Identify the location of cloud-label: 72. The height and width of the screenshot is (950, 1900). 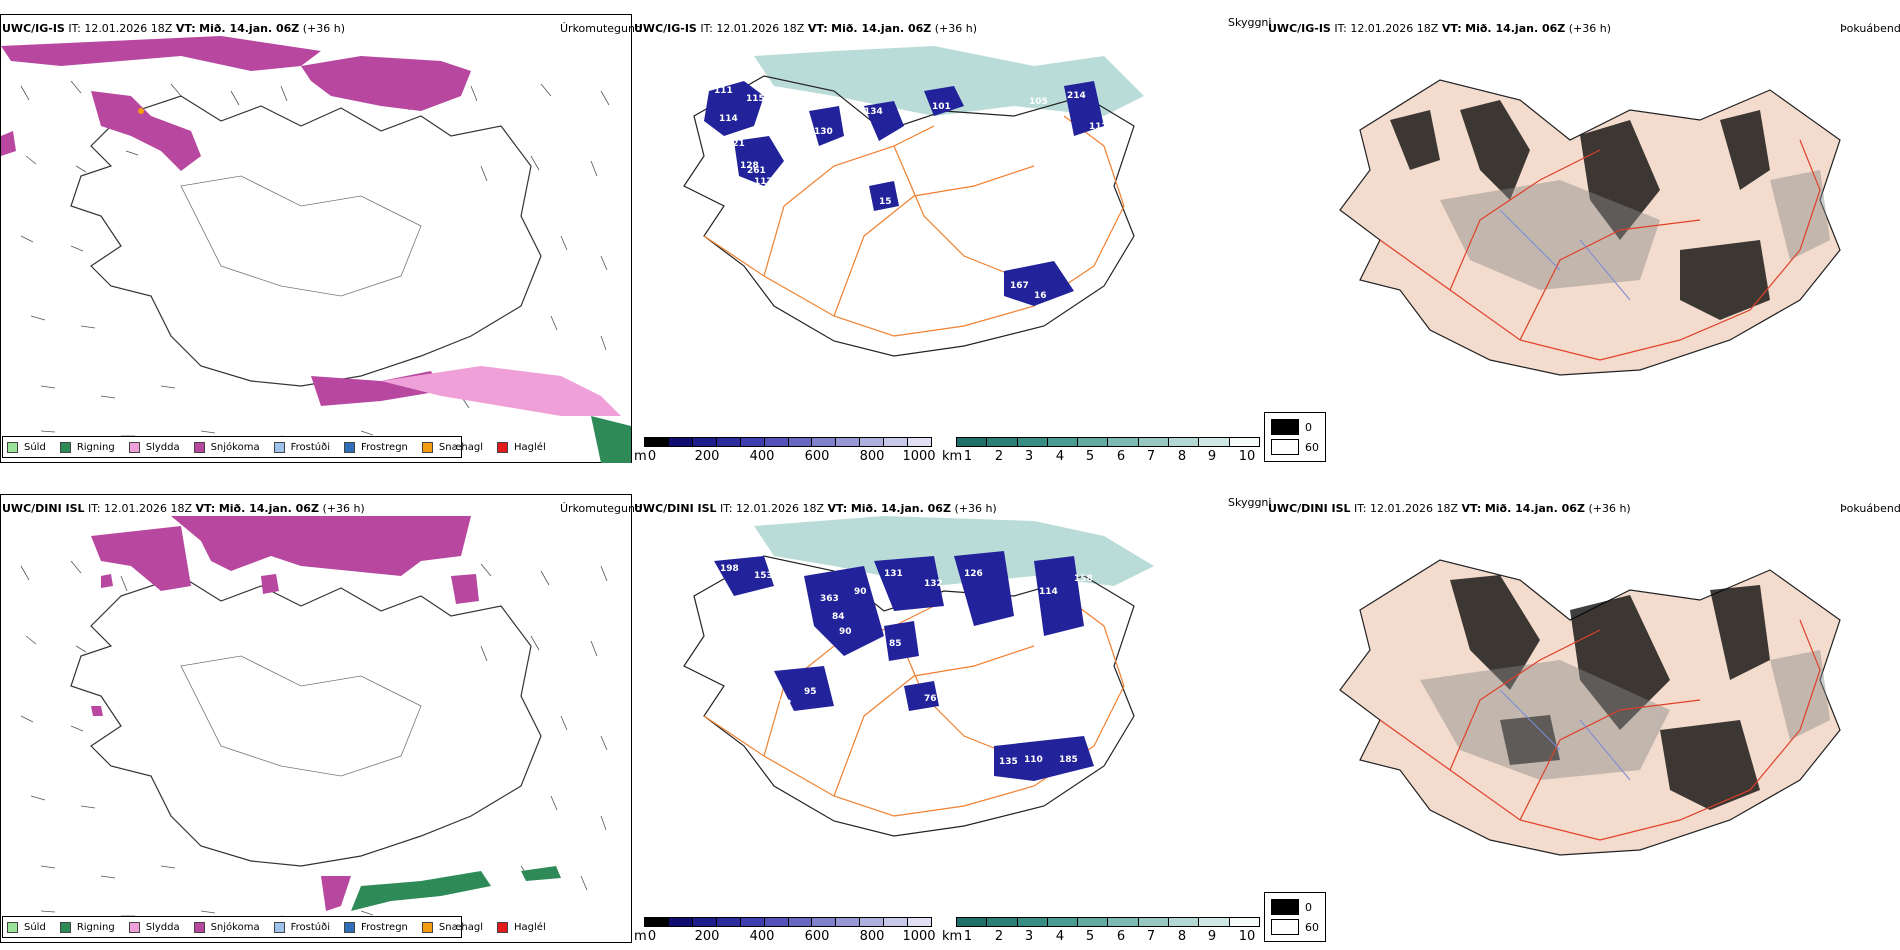
(770, 596).